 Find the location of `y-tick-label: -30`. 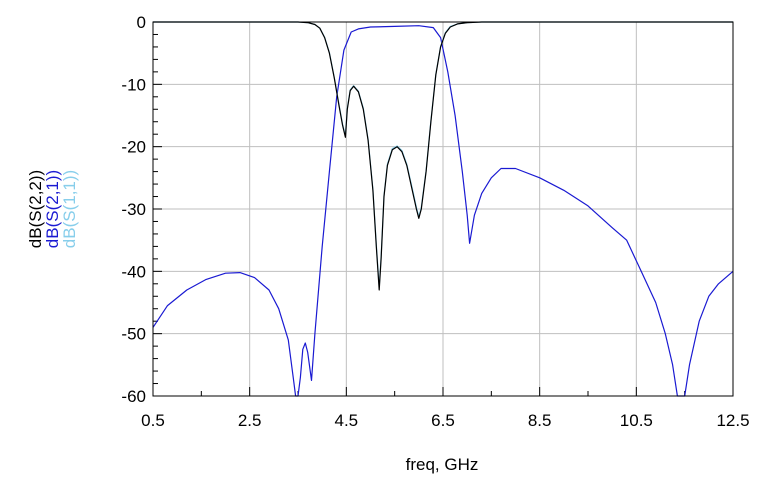

y-tick-label: -30 is located at coordinates (133, 209).